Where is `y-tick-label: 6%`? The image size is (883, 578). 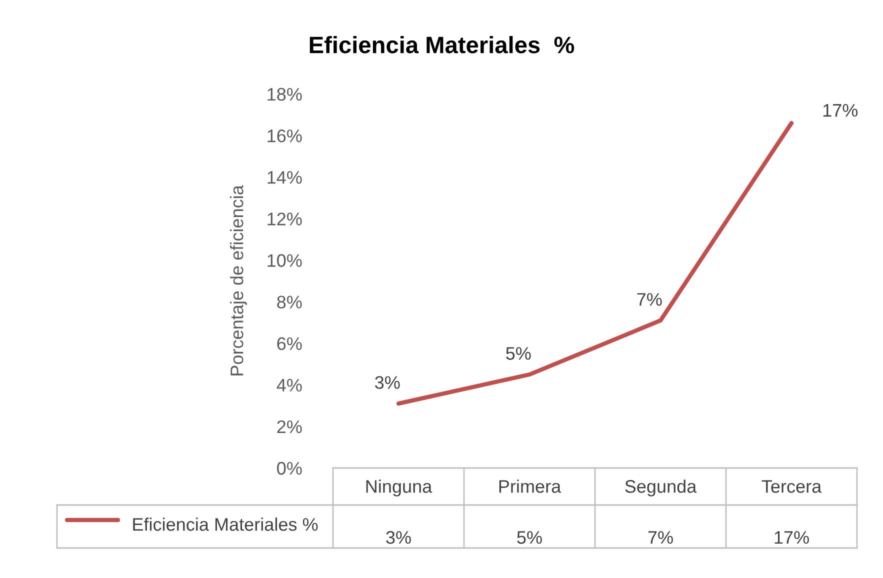 y-tick-label: 6% is located at coordinates (289, 343).